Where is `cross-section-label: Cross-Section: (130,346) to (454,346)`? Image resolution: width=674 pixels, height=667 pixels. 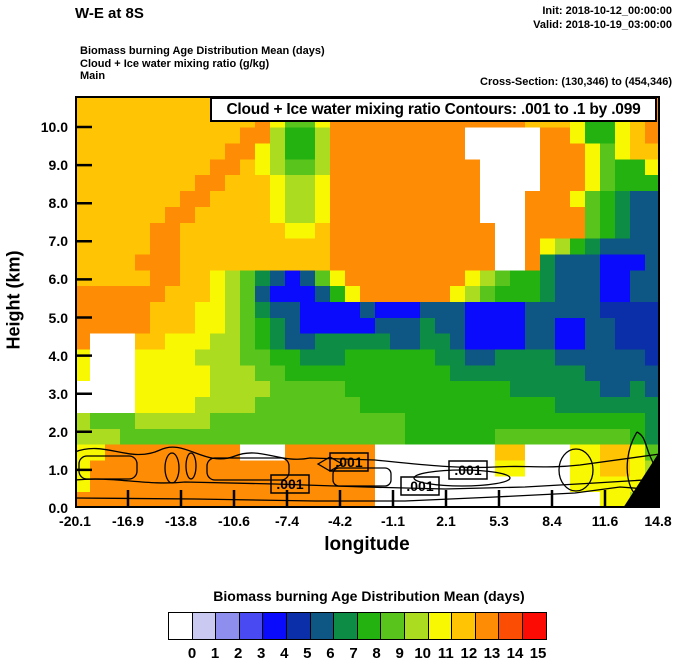 cross-section-label: Cross-Section: (130,346) to (454,346) is located at coordinates (576, 82).